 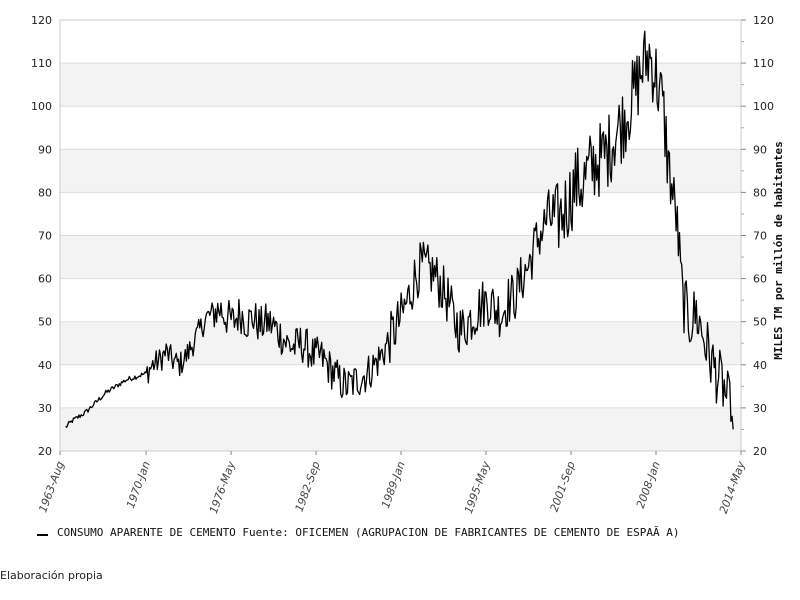 I want to click on y-tick-label-right: 50, so click(x=760, y=322).